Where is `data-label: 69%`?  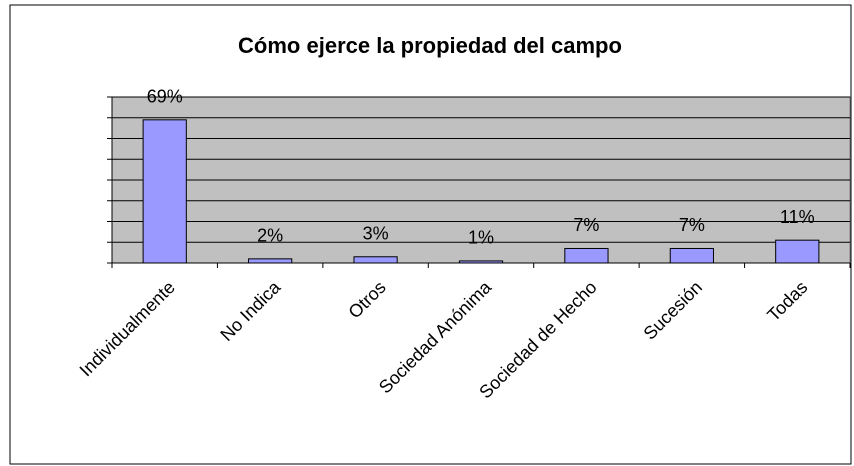
data-label: 69% is located at coordinates (165, 97).